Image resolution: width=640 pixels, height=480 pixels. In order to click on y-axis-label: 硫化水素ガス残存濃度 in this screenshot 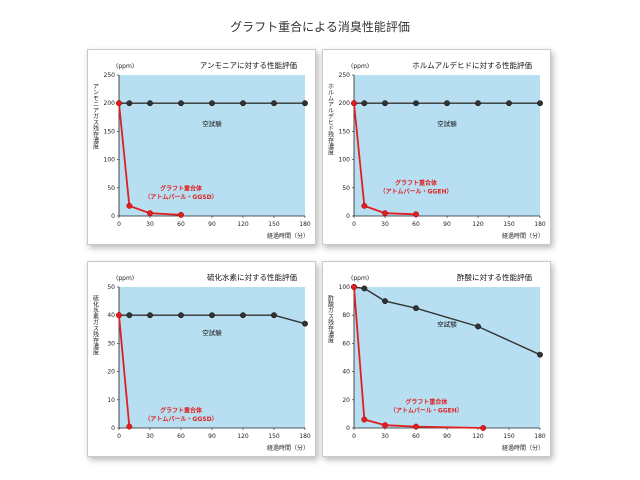, I will do `click(95, 325)`.